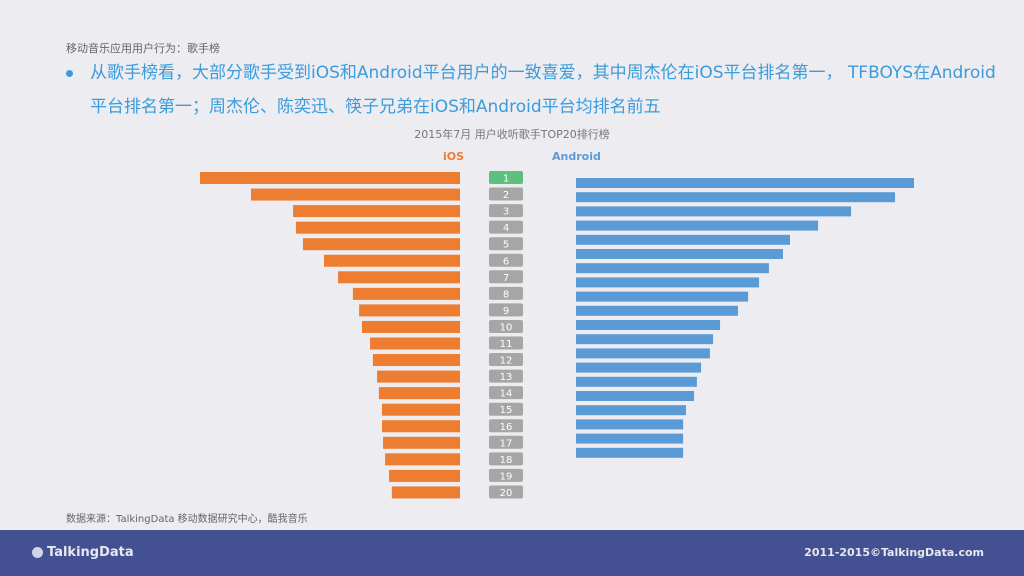 This screenshot has height=576, width=1024. I want to click on bullet-dot-icon, so click(69, 73).